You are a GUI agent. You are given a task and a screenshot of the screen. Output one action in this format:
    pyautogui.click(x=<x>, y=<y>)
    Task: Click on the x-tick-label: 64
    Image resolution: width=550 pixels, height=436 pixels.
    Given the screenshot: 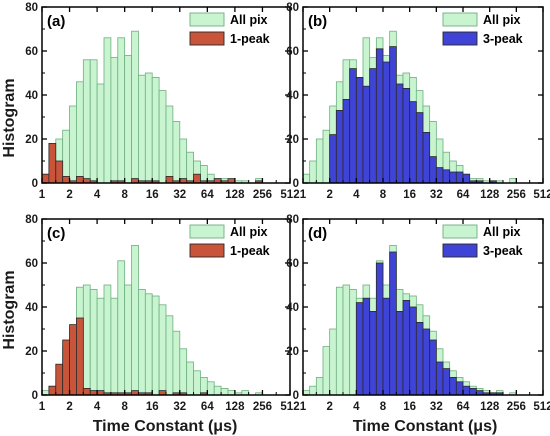 What is the action you would take?
    pyautogui.click(x=207, y=195)
    